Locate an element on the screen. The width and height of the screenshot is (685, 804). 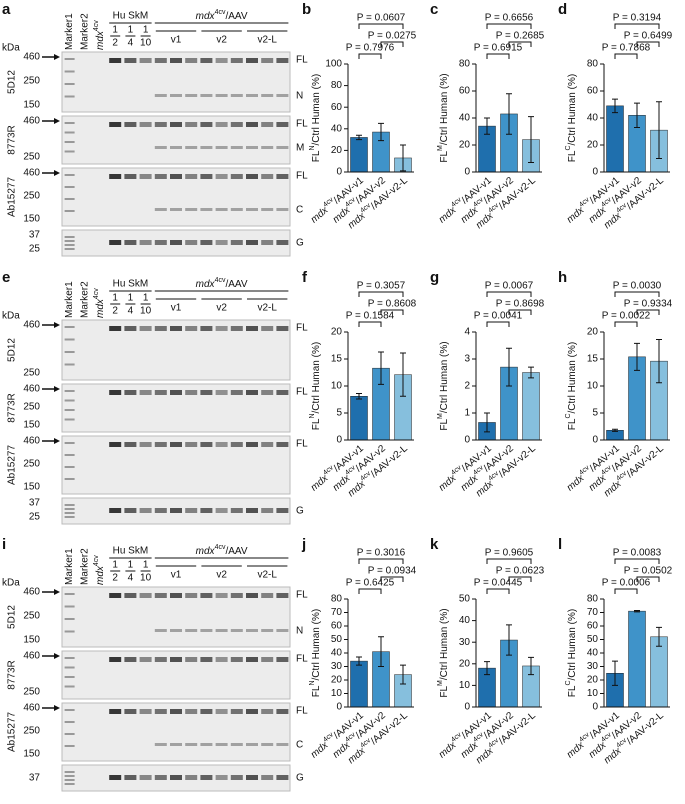
y-axis-label-part: /Ctrl Human (%) is located at coordinates (316, 645).